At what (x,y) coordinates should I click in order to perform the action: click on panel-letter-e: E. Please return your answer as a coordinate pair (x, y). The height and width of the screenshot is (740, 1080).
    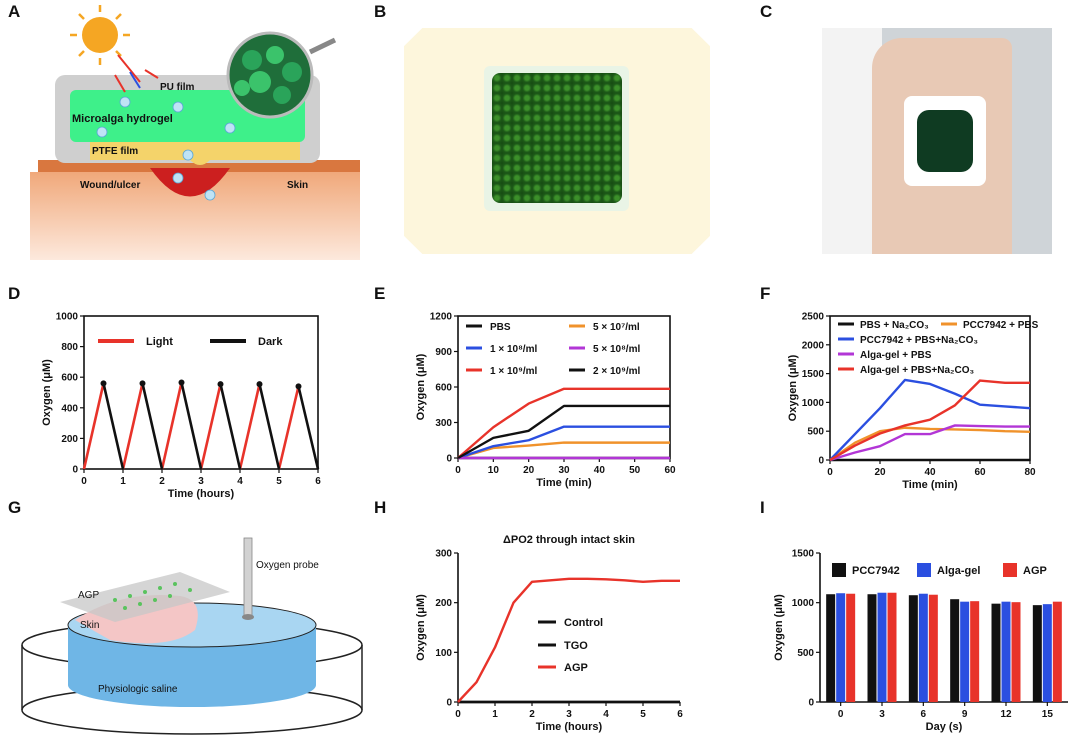
    Looking at the image, I should click on (380, 293).